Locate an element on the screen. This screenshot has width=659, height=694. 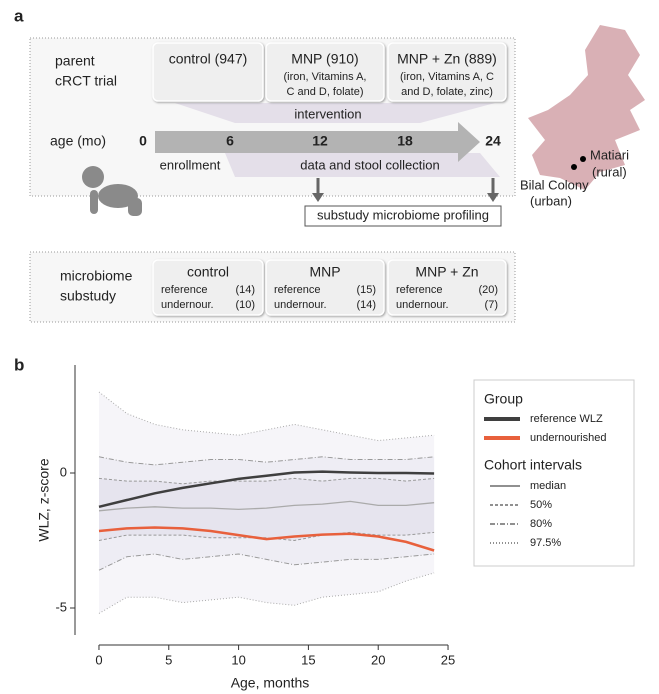
age-tick: 24 is located at coordinates (493, 141).